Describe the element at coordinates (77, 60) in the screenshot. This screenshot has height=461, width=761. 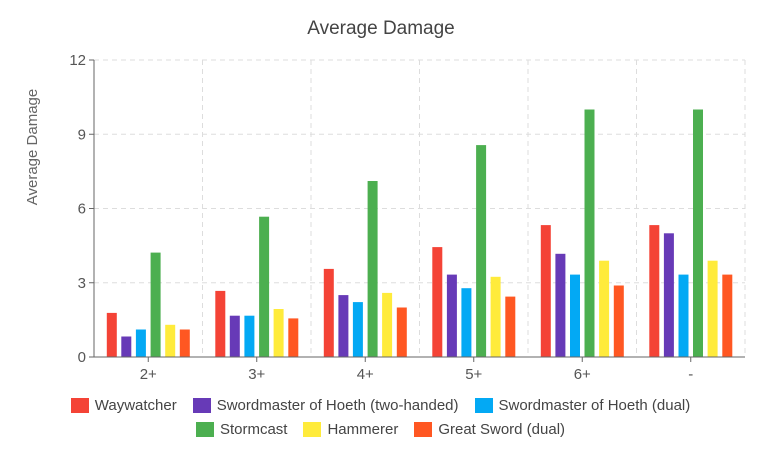
I see `y-tick-label: 12` at that location.